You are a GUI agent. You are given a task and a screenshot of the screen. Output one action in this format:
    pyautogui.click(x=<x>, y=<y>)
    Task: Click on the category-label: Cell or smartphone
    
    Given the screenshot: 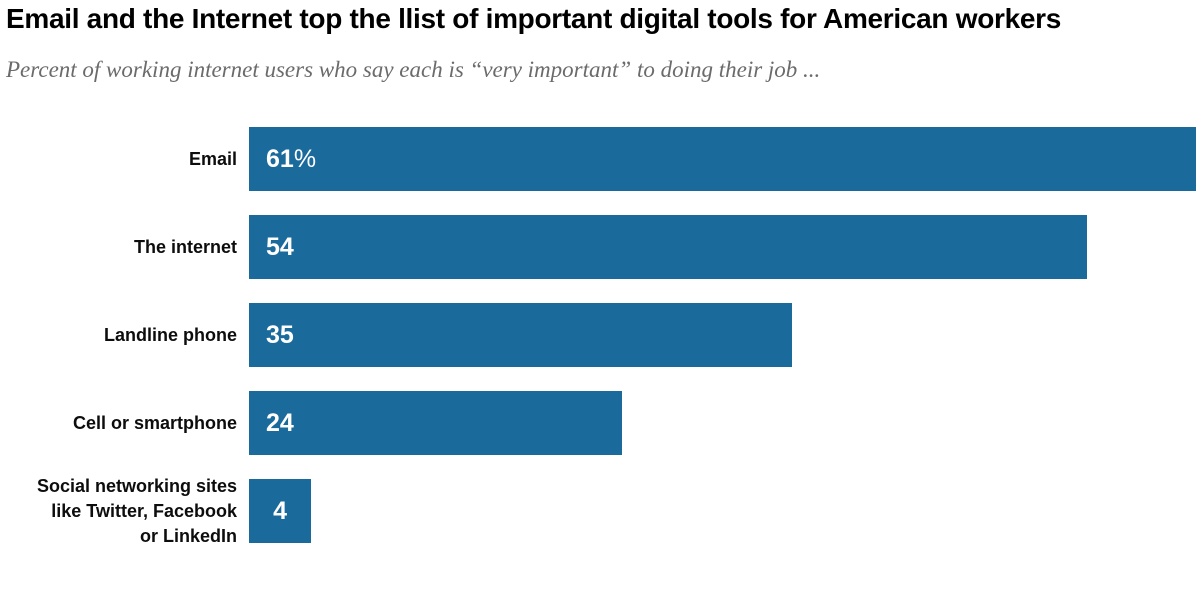 What is the action you would take?
    pyautogui.click(x=154, y=422)
    